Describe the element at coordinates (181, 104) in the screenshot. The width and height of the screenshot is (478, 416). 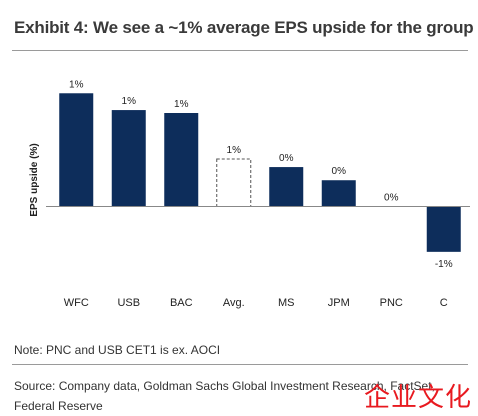
I see `data-label-bac: 1%` at that location.